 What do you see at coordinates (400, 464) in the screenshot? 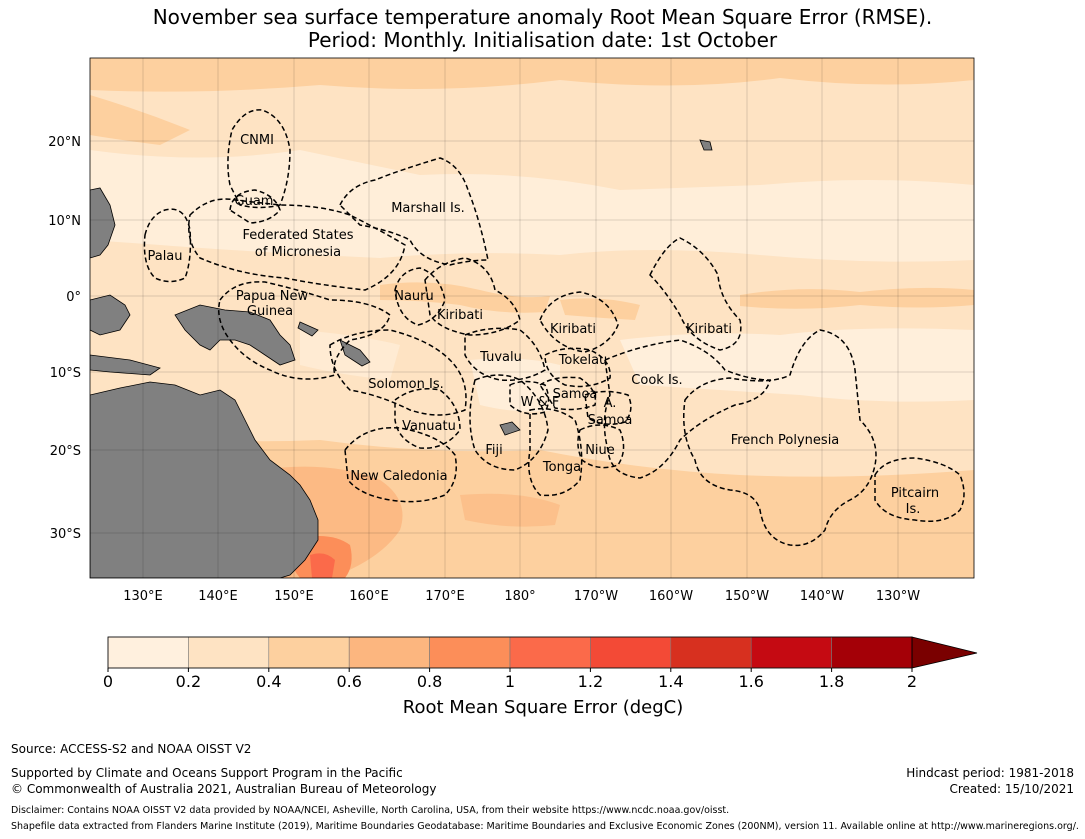
I see `new-caledonia-eez` at bounding box center [400, 464].